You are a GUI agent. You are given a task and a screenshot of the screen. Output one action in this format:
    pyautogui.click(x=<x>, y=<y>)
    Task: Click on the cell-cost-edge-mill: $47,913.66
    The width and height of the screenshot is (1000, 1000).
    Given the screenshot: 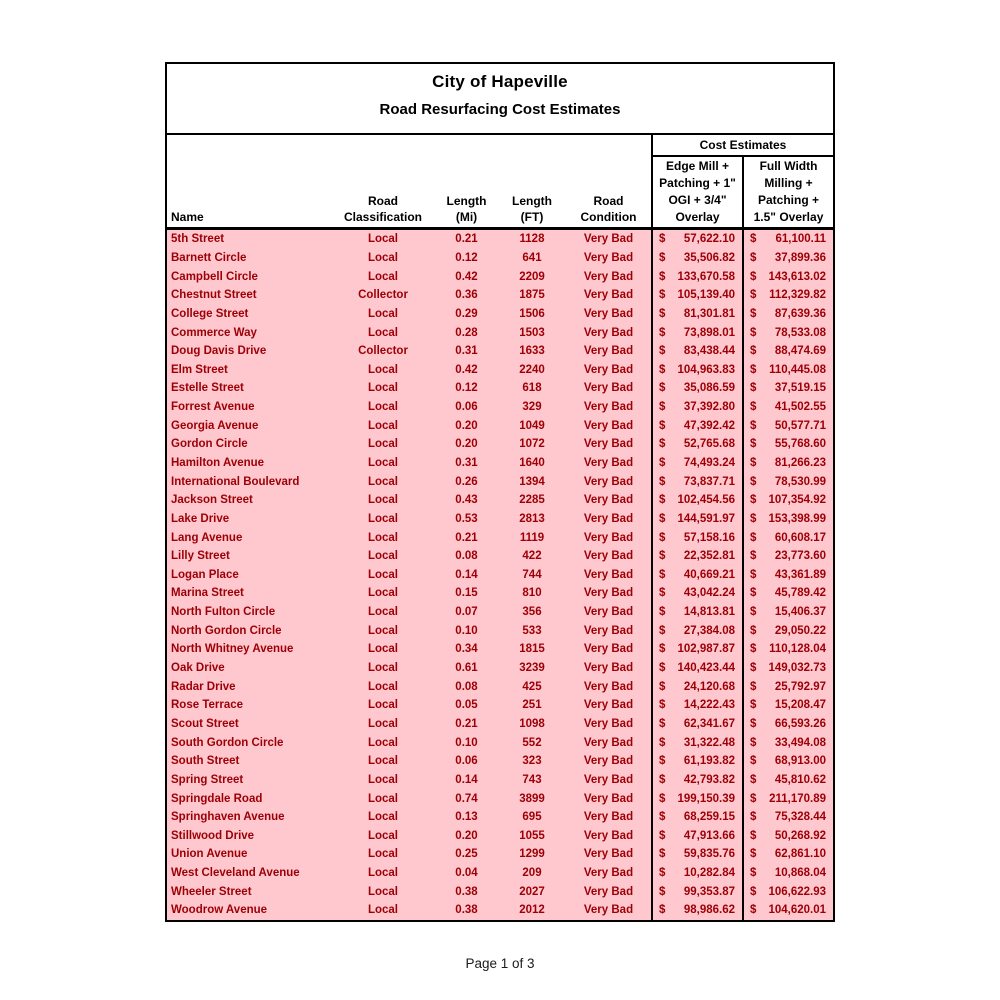 What is the action you would take?
    pyautogui.click(x=696, y=836)
    